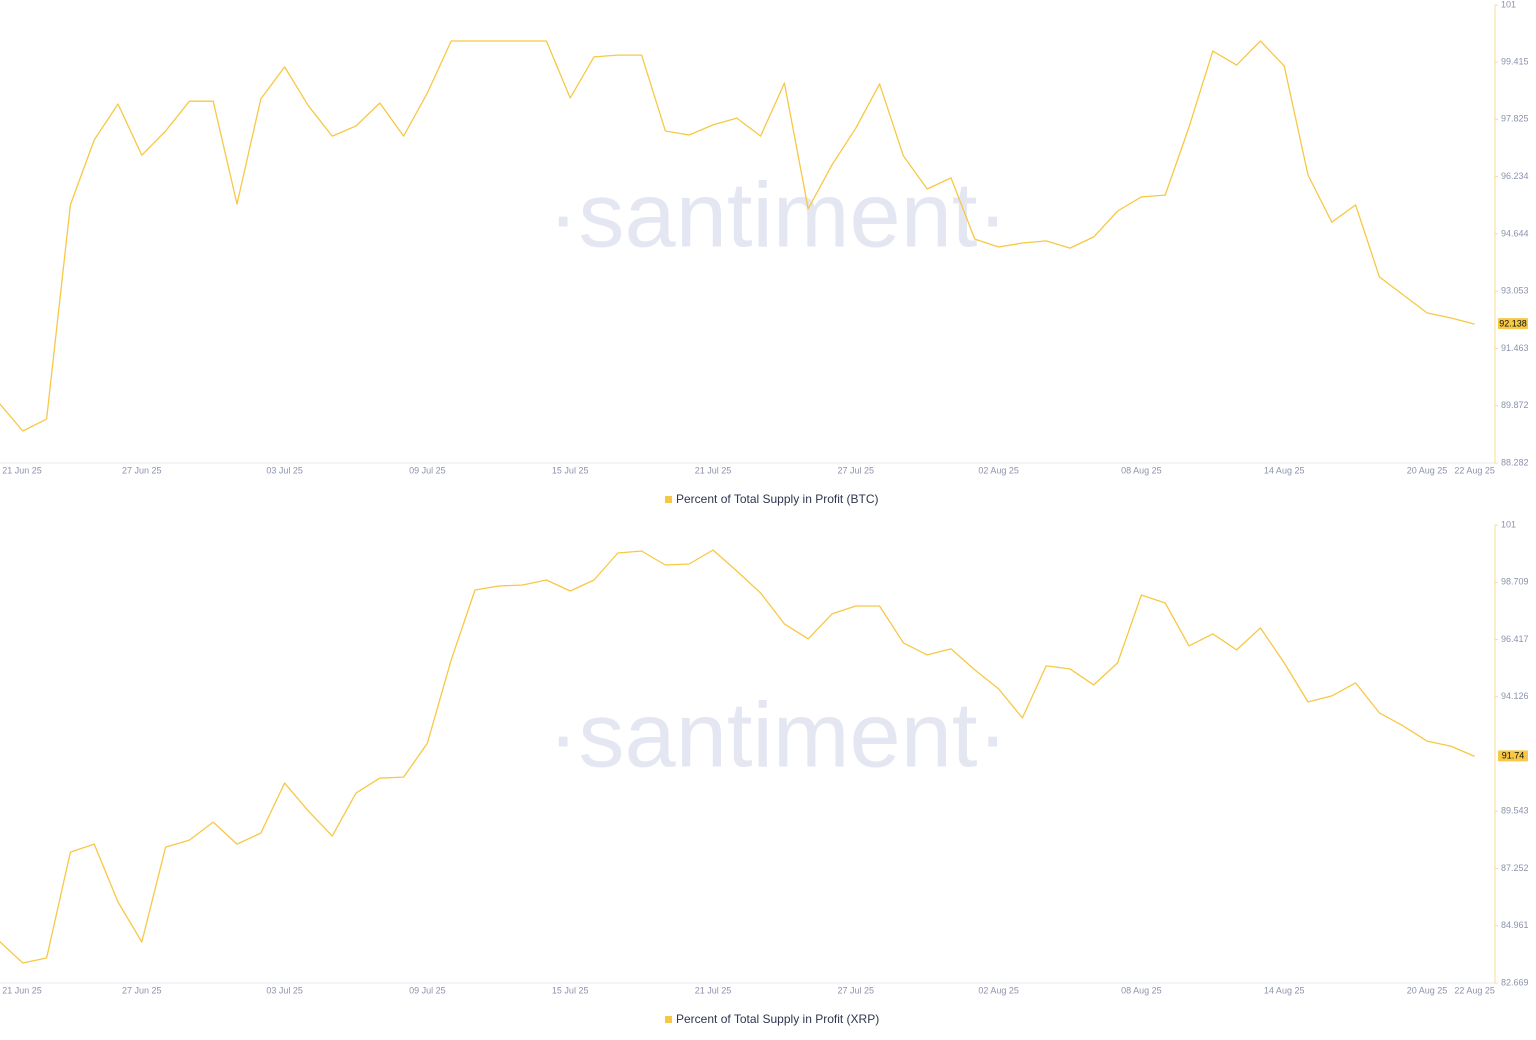 The image size is (1536, 1040). I want to click on last-value-label: 91.74, so click(1513, 756).